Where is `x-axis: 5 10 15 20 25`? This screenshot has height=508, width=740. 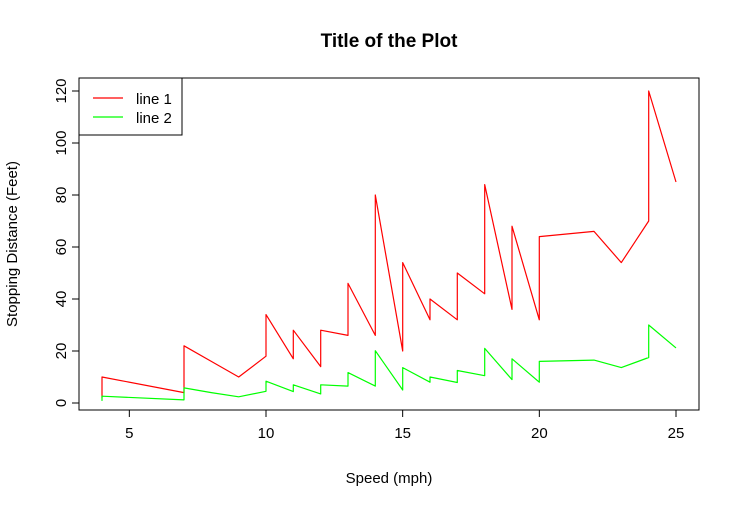
x-axis: 5 10 15 20 25 is located at coordinates (405, 425).